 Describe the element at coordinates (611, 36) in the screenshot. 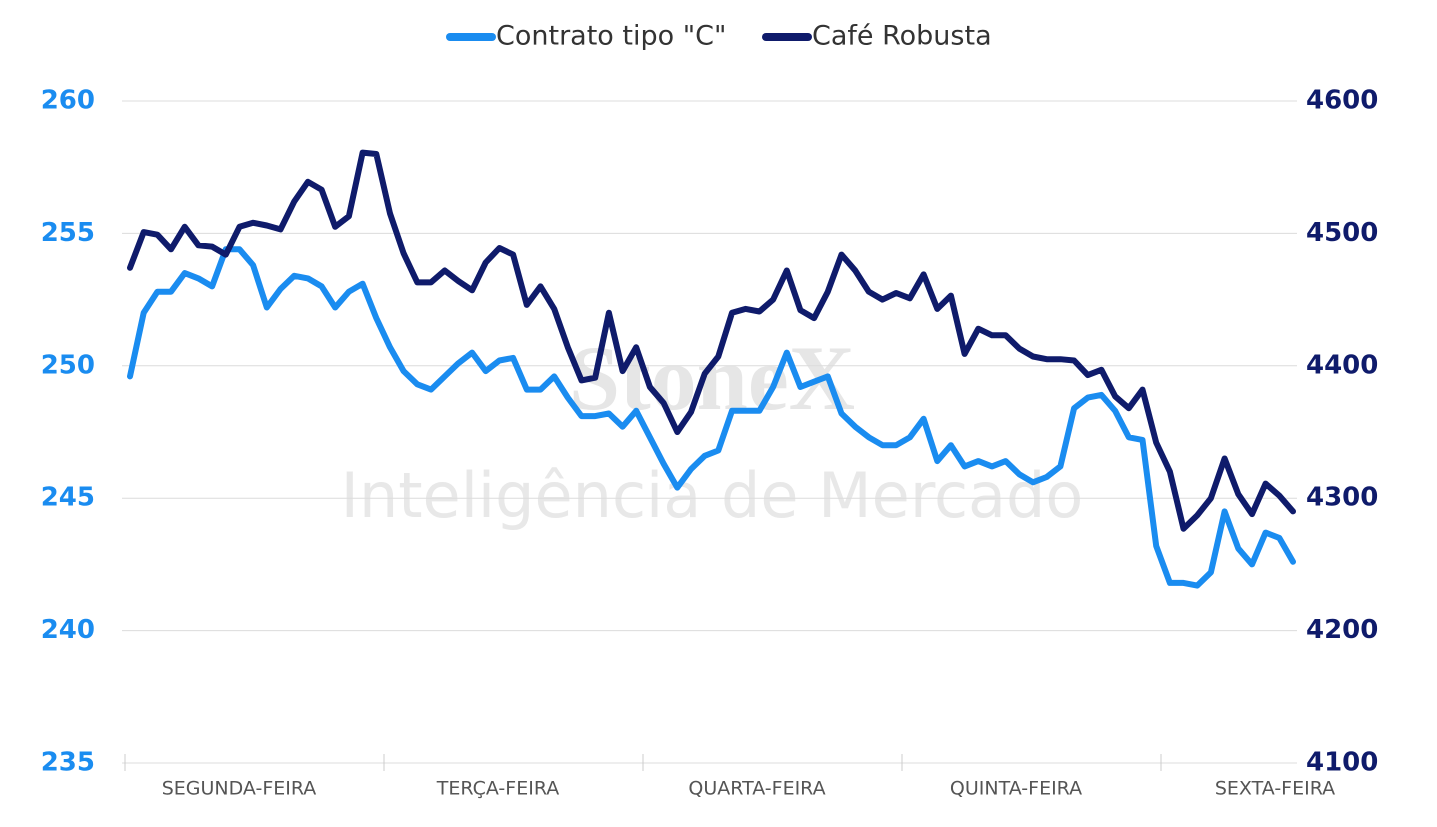

I see `legend-label: Contrato tipo "C"` at that location.